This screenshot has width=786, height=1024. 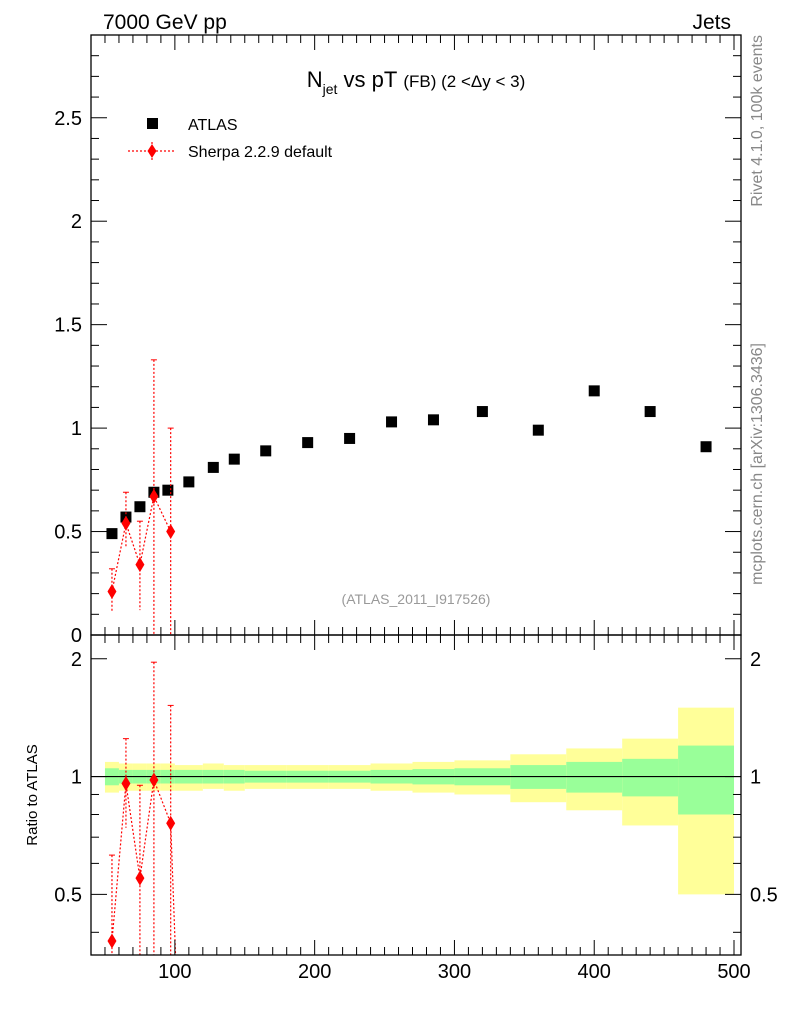 I want to click on ratio-y-tick-label: 2, so click(x=76, y=660).